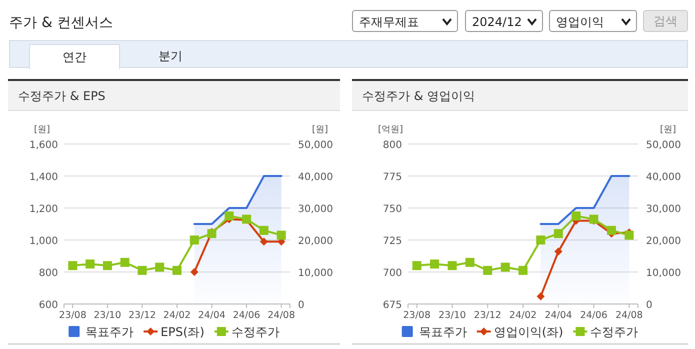 Image resolution: width=695 pixels, height=349 pixels. What do you see at coordinates (61, 23) in the screenshot?
I see `text: 주가 & 컨센서스` at bounding box center [61, 23].